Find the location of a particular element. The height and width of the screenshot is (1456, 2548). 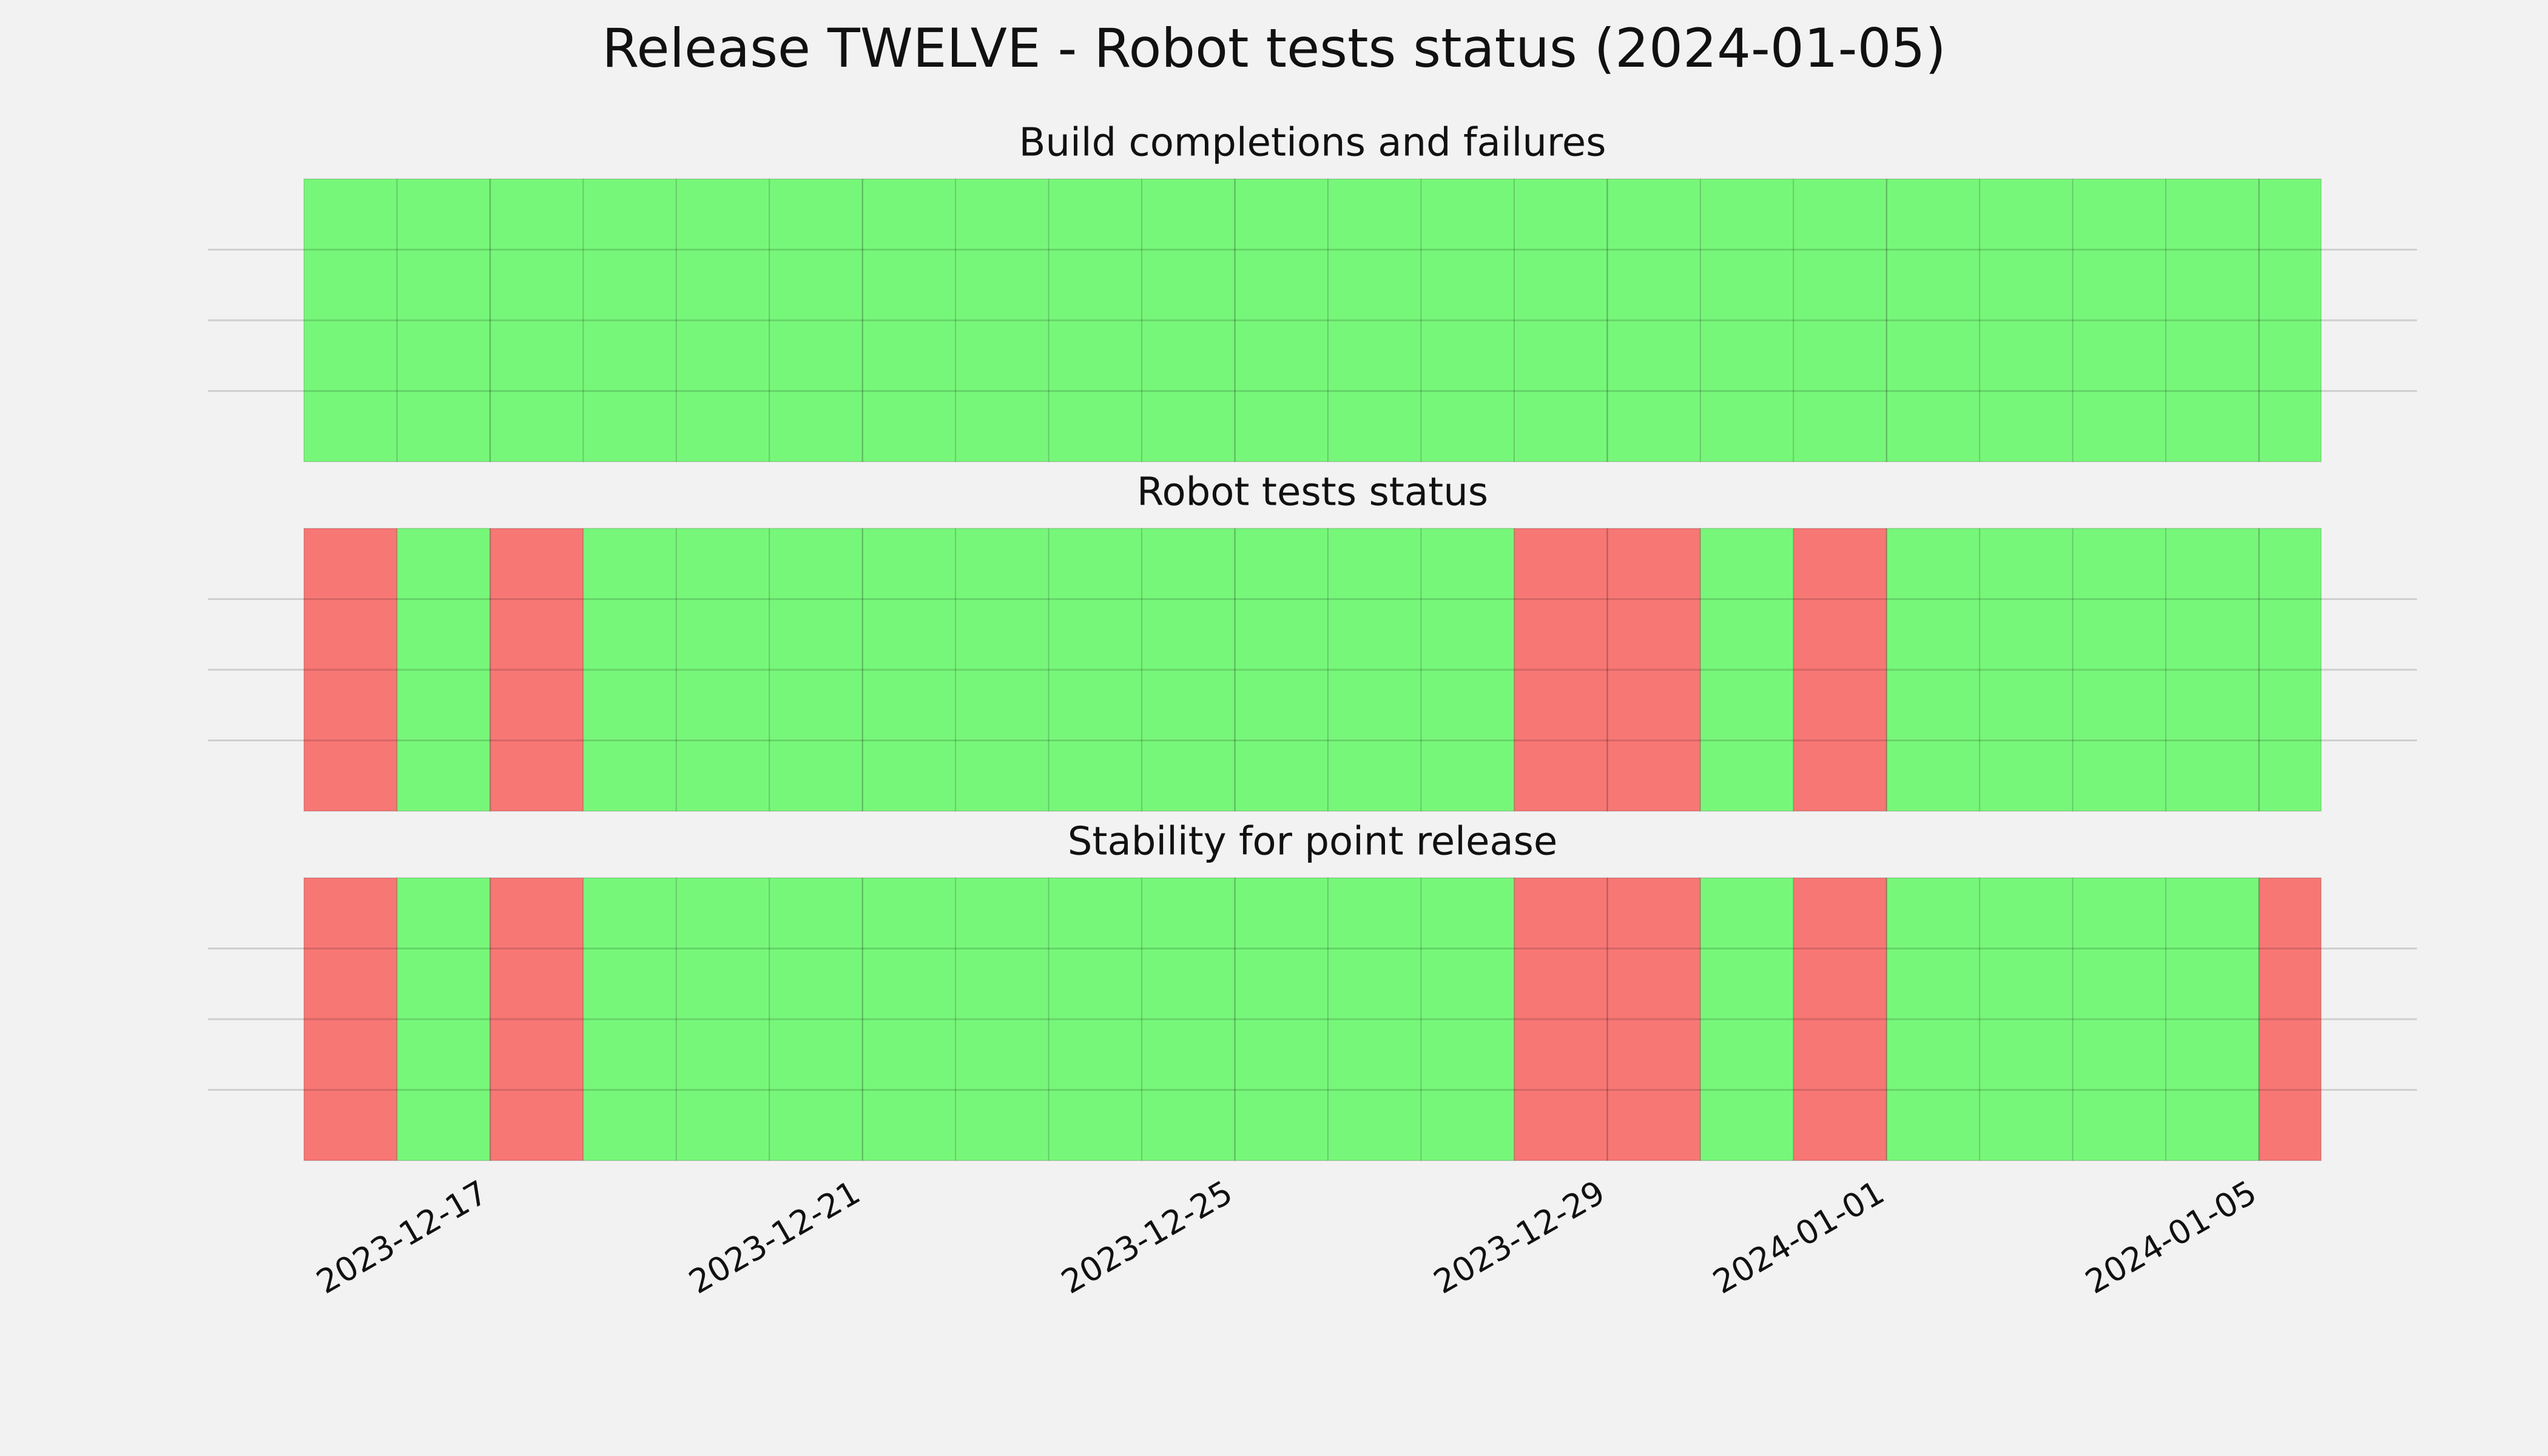

panel-title: Build completions and failures is located at coordinates (1312, 143).